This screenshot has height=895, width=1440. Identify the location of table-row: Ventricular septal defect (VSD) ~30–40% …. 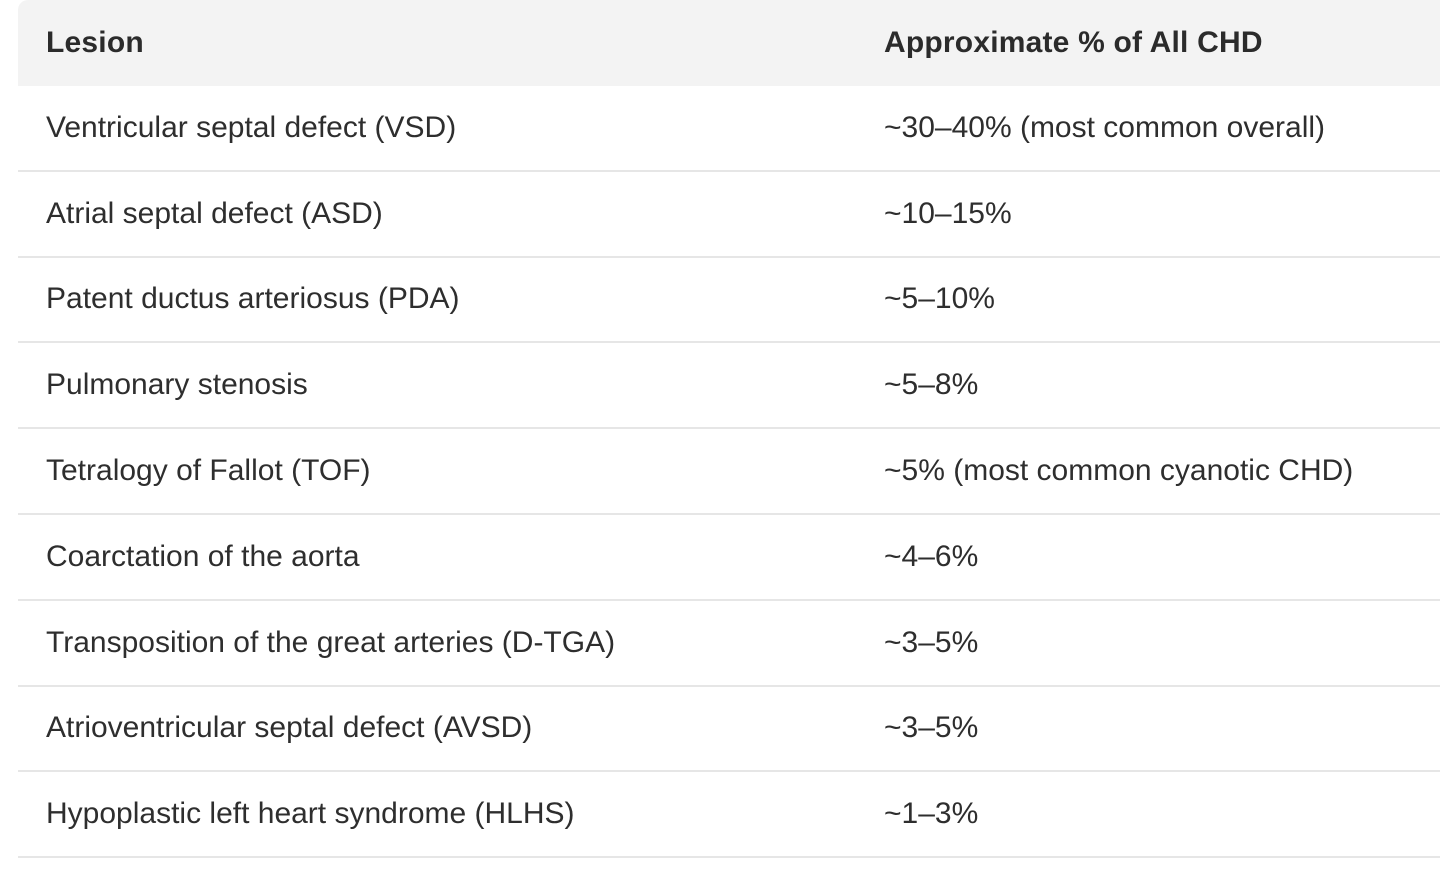
(729, 129).